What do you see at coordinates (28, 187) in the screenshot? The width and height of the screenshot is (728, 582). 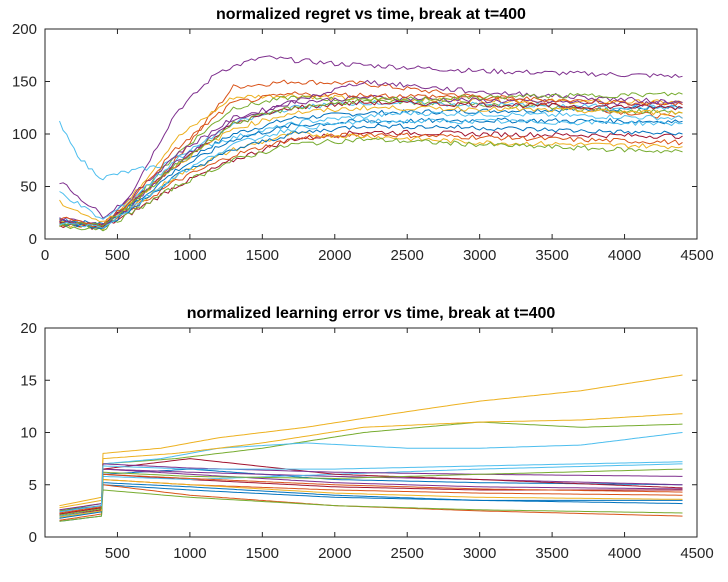 I see `y-tick-label: 50` at bounding box center [28, 187].